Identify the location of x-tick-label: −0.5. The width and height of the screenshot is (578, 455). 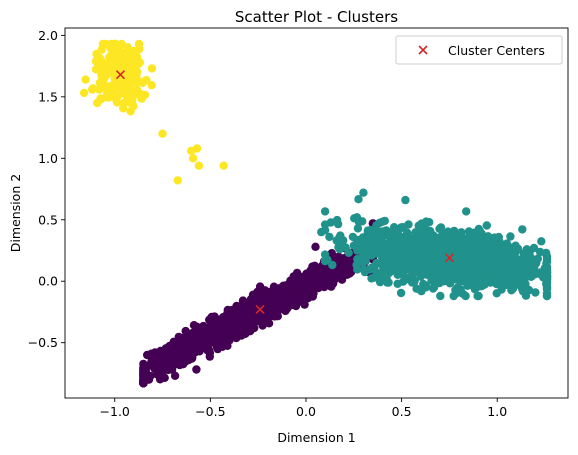
(210, 411).